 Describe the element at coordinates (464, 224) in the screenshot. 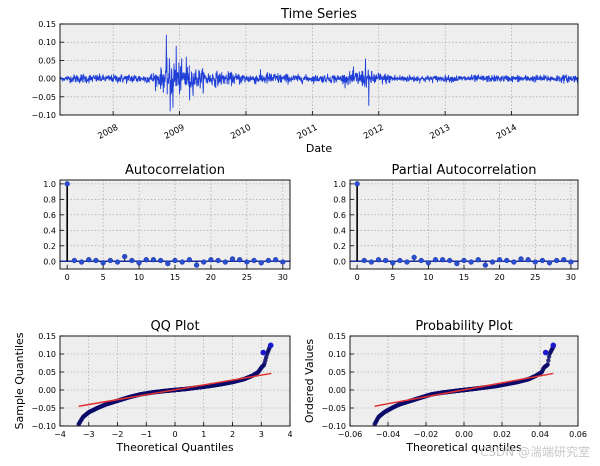

I see `pacf-plot-area` at that location.